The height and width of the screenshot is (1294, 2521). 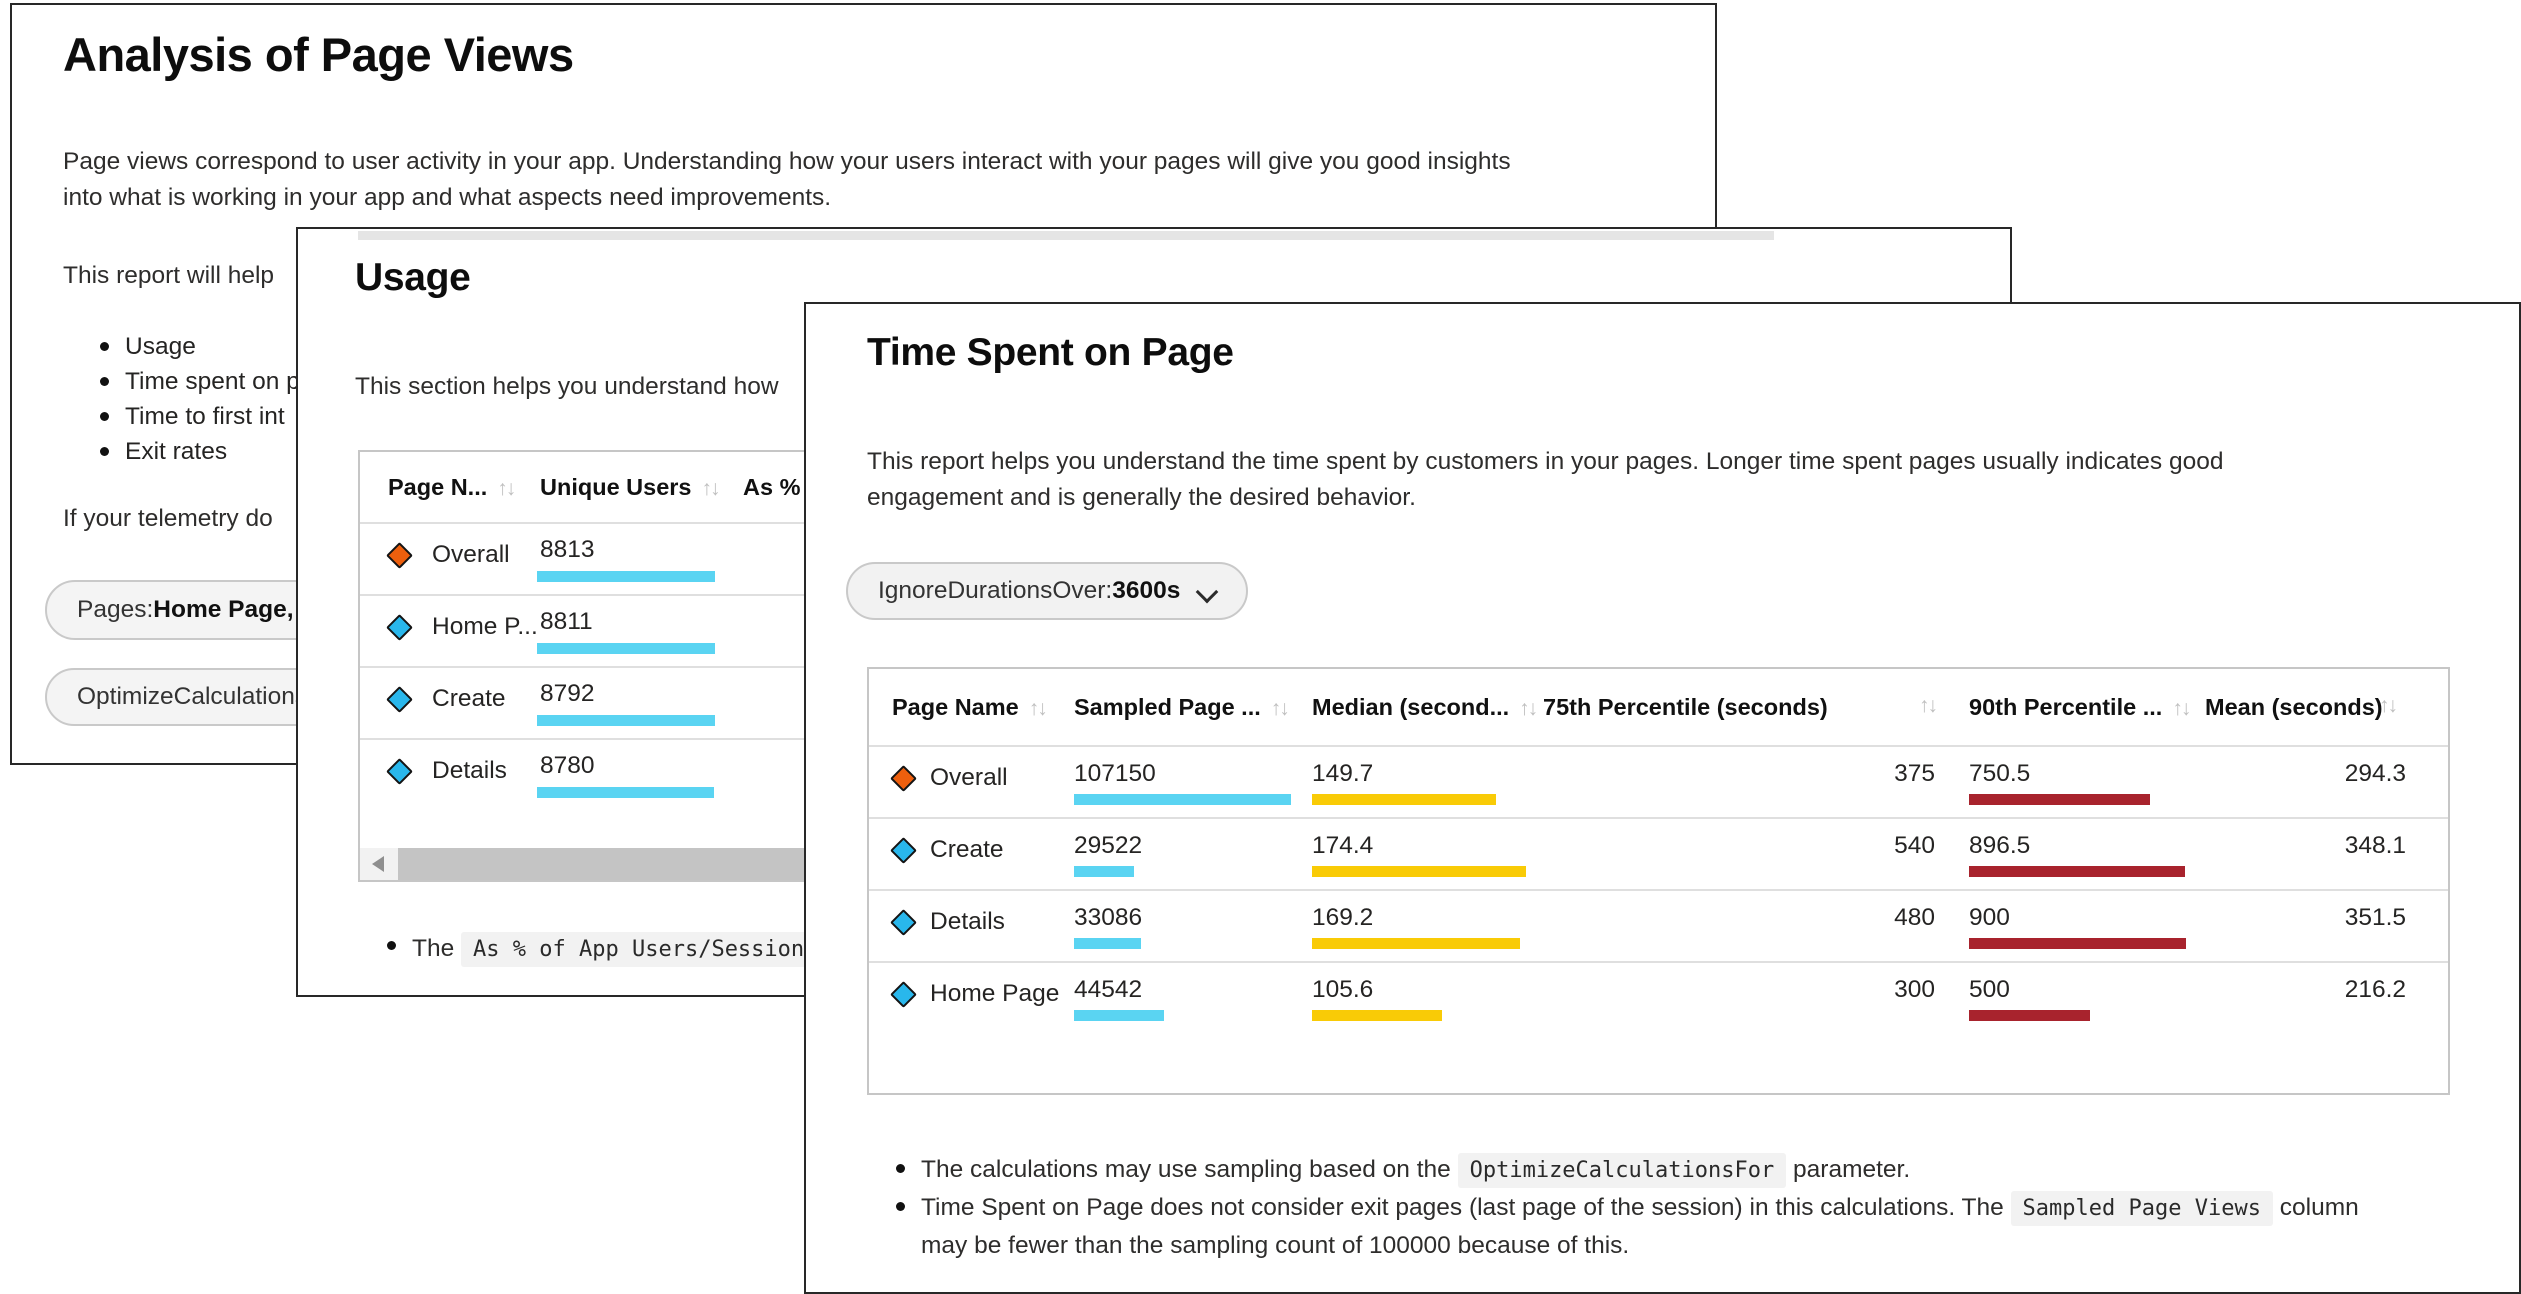 I want to click on p75-cell: 480, so click(x=1914, y=917).